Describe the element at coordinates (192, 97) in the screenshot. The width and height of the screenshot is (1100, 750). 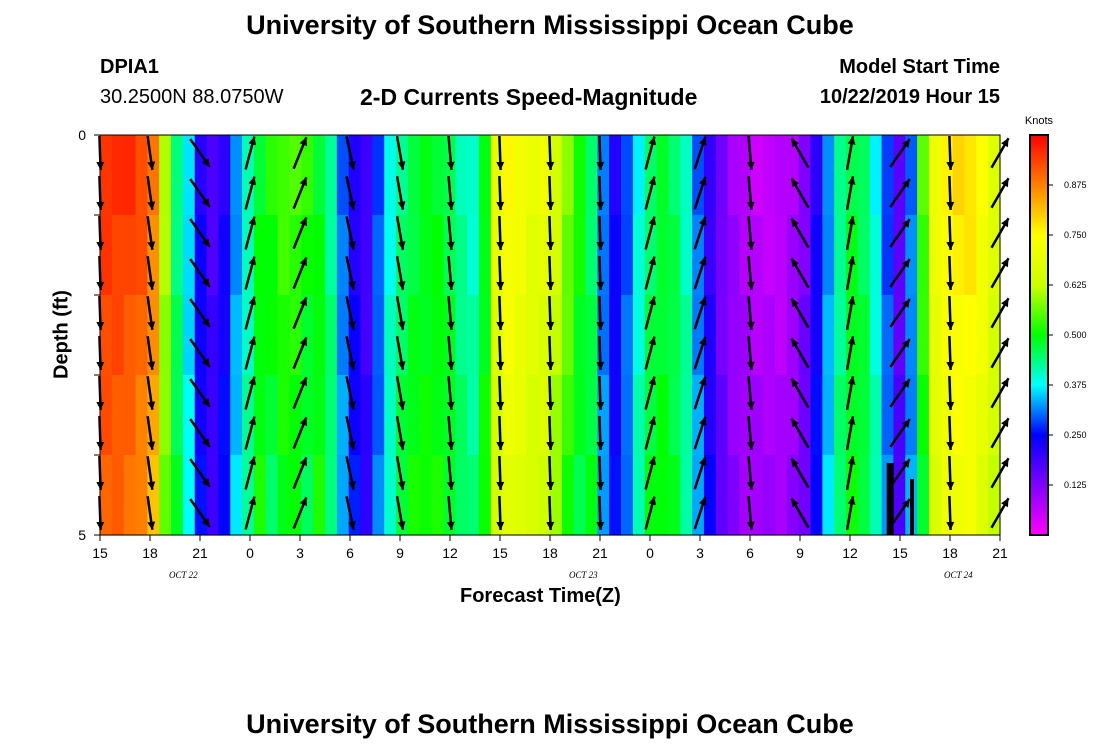
I see `station-coordinates: 30.2500N 88.0750W` at that location.